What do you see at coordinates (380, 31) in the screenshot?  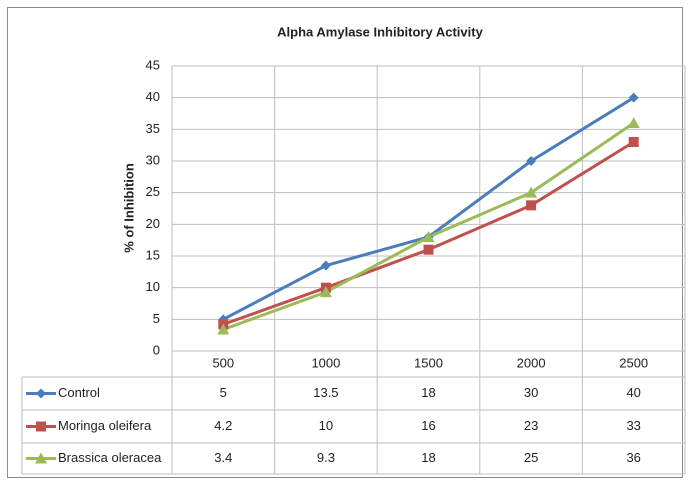 I see `chart-title: Alpha Amylase Inhibitory Activity` at bounding box center [380, 31].